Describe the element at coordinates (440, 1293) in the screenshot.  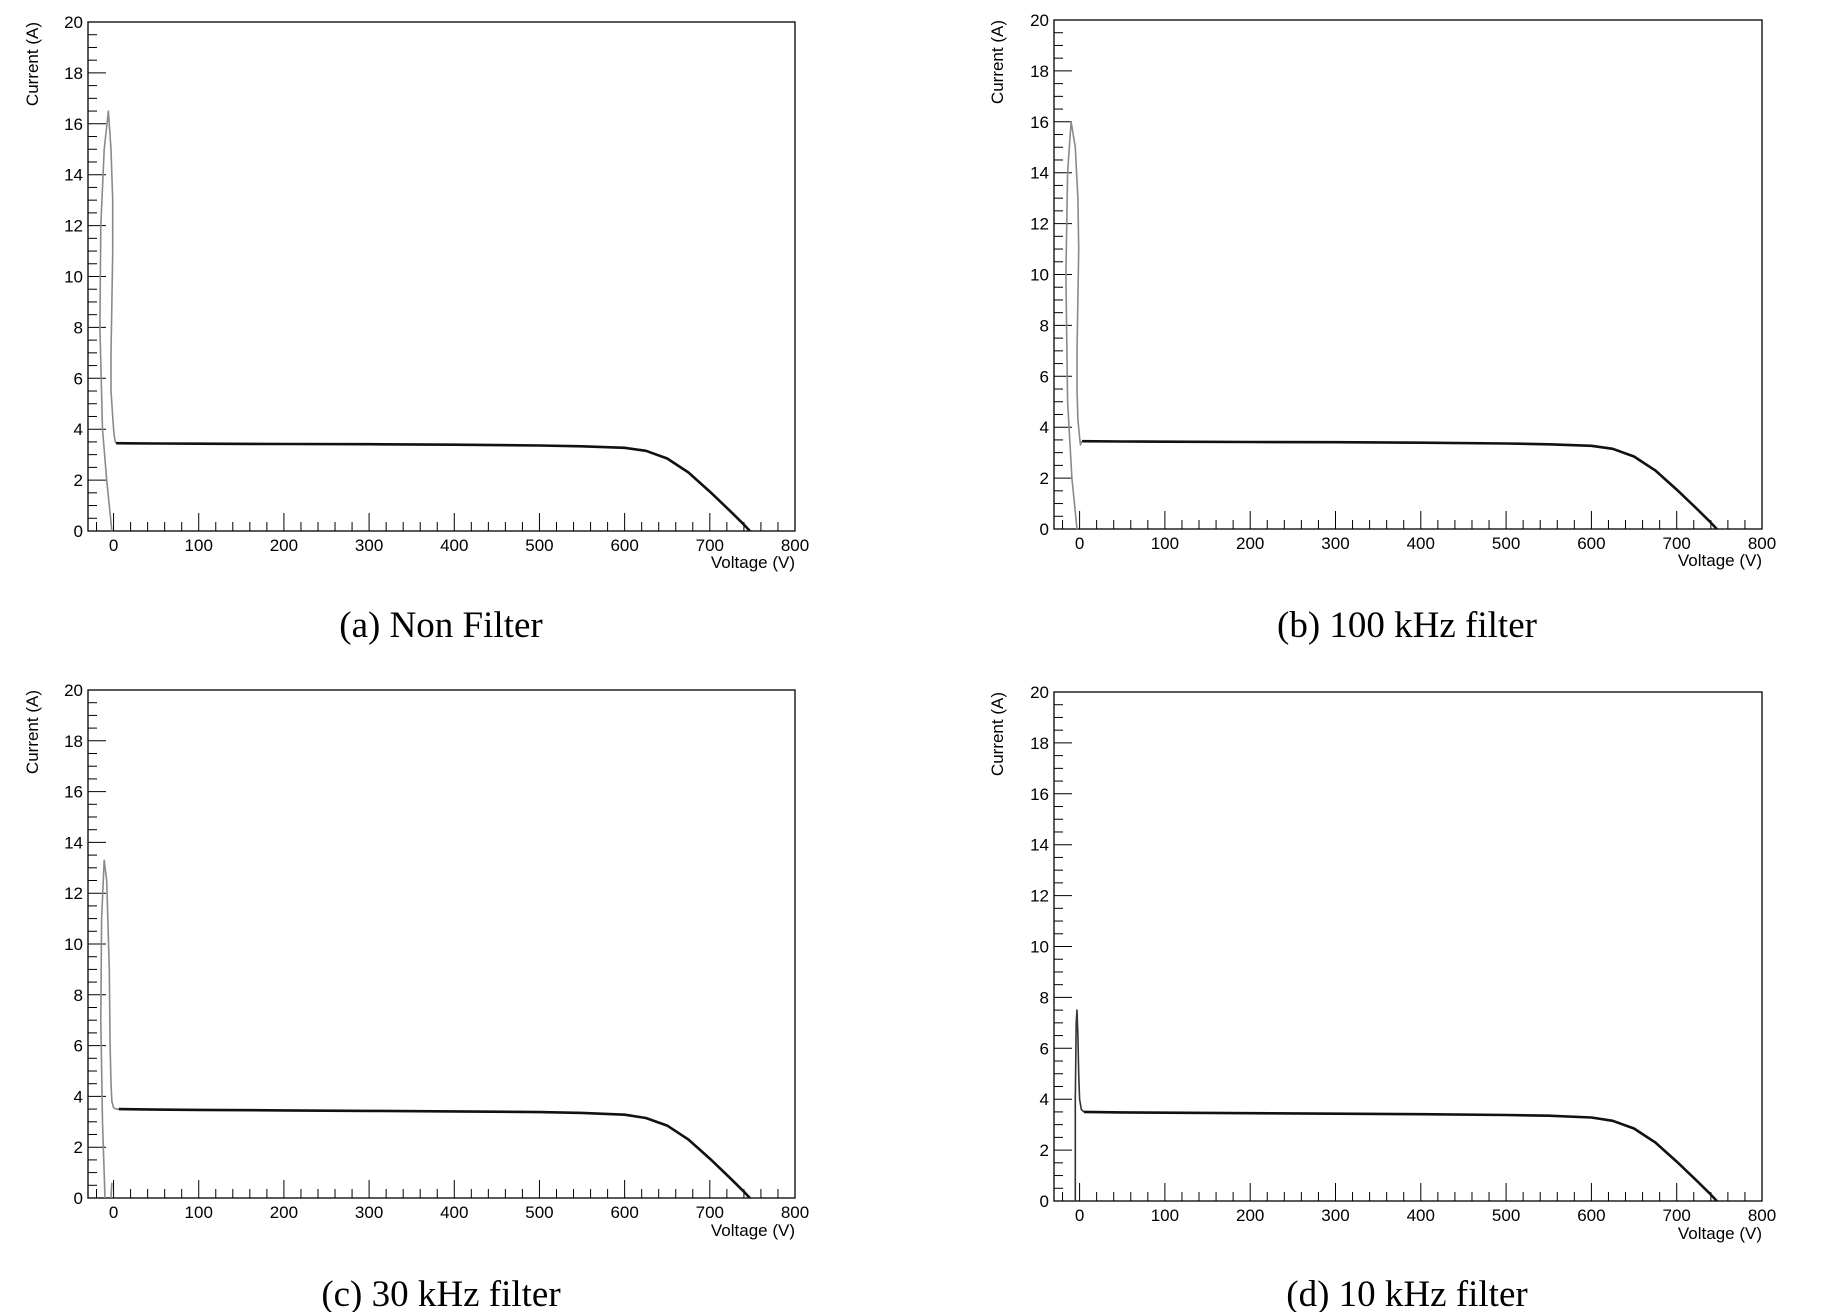
I see `panel-caption: (c) 30 kHz filter` at that location.